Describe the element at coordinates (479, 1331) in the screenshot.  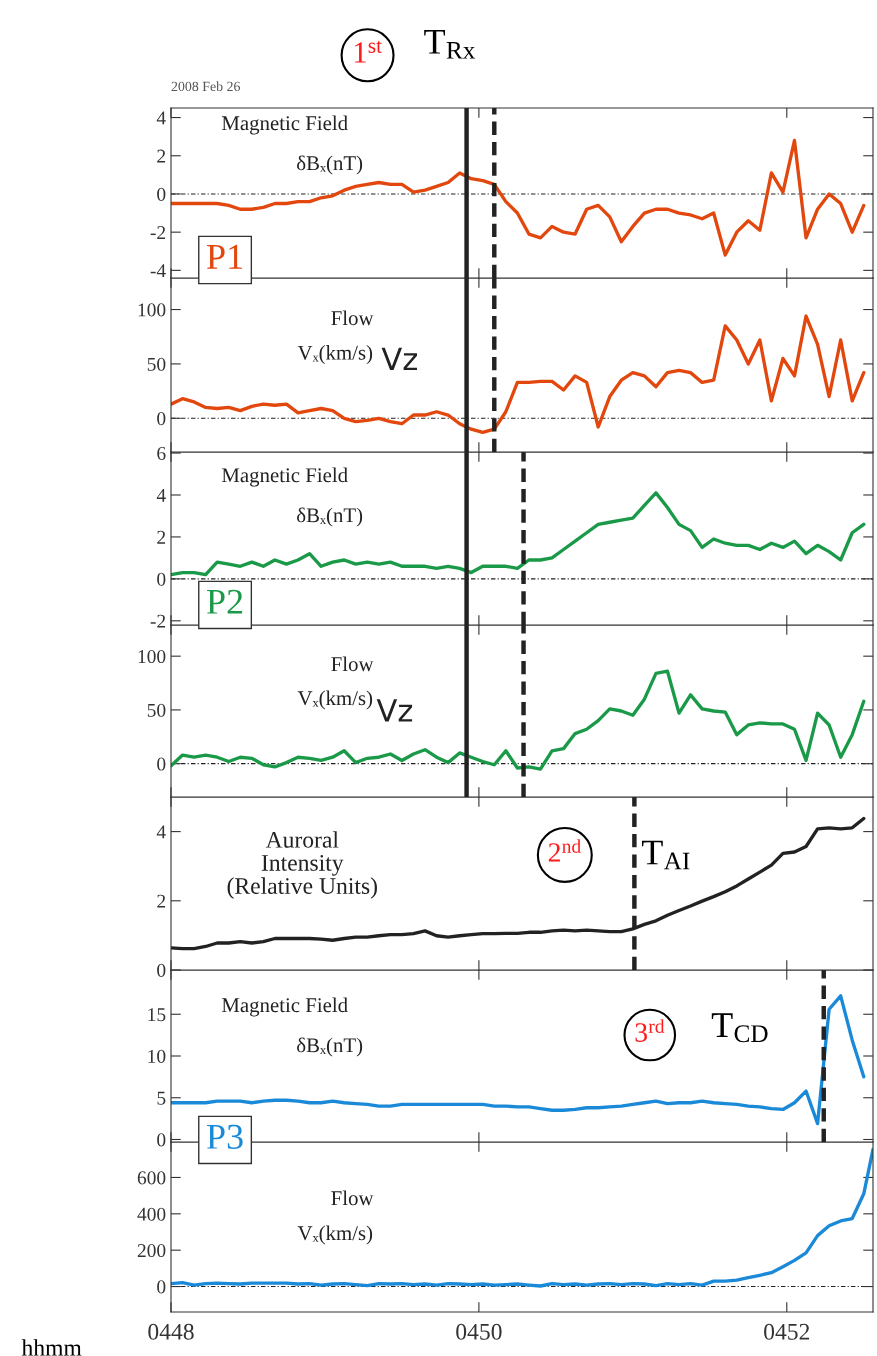
I see `x-tick-label: 0450` at that location.